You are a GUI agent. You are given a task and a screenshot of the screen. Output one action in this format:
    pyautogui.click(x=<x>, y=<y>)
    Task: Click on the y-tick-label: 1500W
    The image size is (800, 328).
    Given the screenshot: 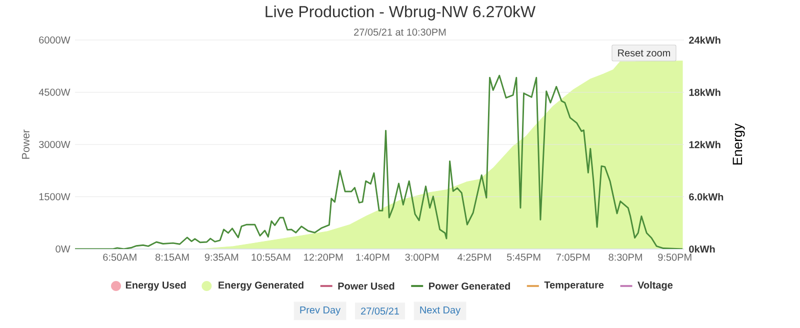 What is the action you would take?
    pyautogui.click(x=54, y=196)
    